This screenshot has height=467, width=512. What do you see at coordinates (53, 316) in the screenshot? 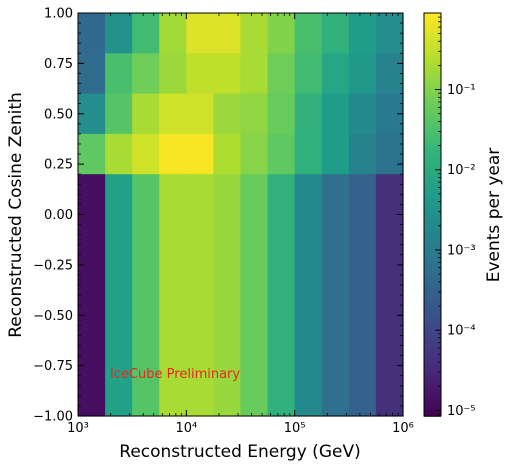
I see `y-tick-label: −0.50` at bounding box center [53, 316].